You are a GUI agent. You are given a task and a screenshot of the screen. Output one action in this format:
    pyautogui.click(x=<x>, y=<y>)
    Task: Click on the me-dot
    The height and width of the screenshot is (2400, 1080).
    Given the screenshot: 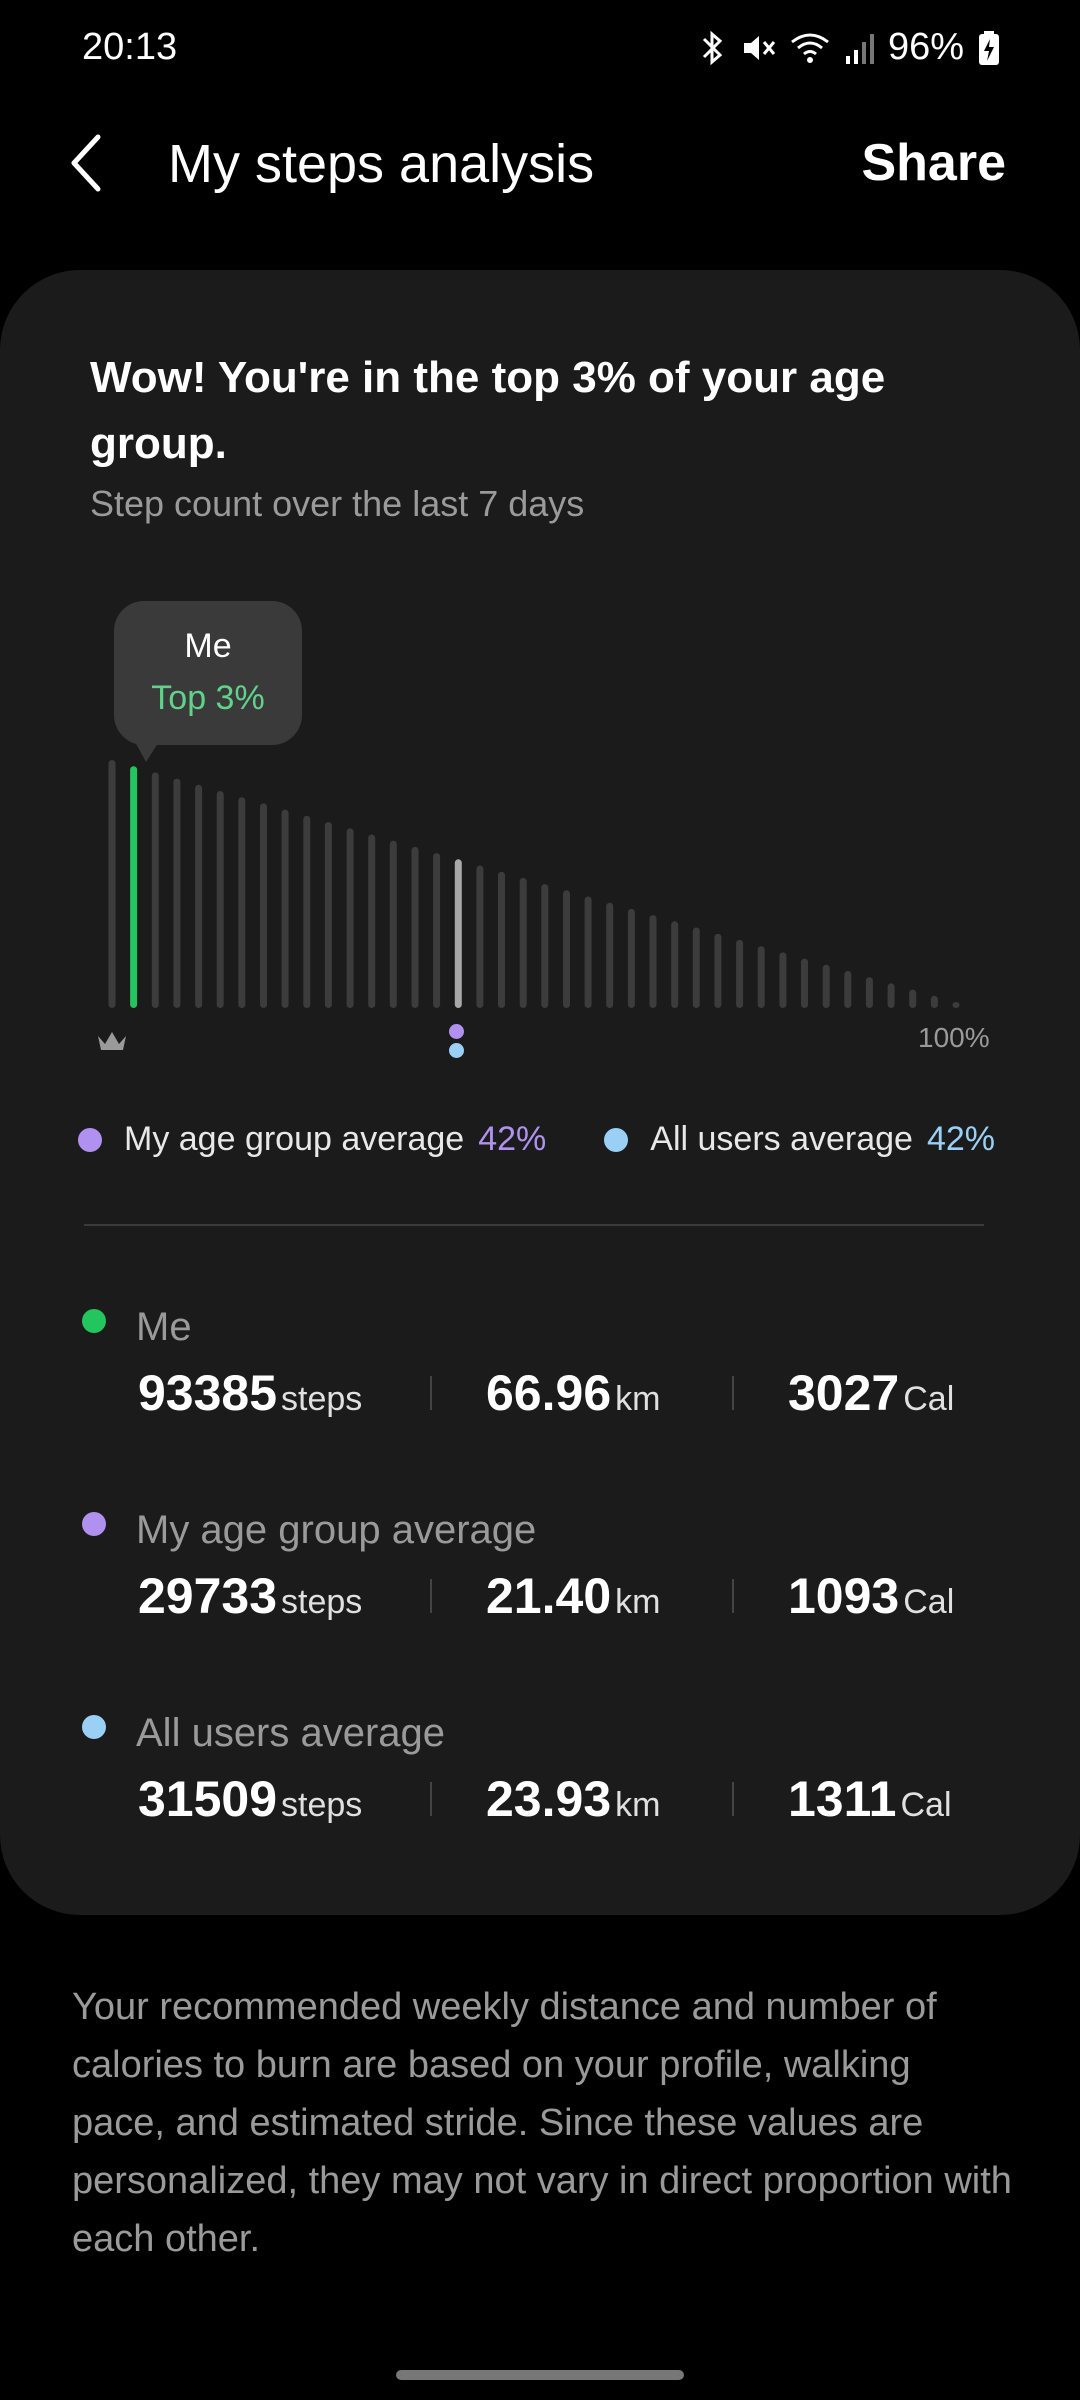 What is the action you would take?
    pyautogui.click(x=94, y=1320)
    